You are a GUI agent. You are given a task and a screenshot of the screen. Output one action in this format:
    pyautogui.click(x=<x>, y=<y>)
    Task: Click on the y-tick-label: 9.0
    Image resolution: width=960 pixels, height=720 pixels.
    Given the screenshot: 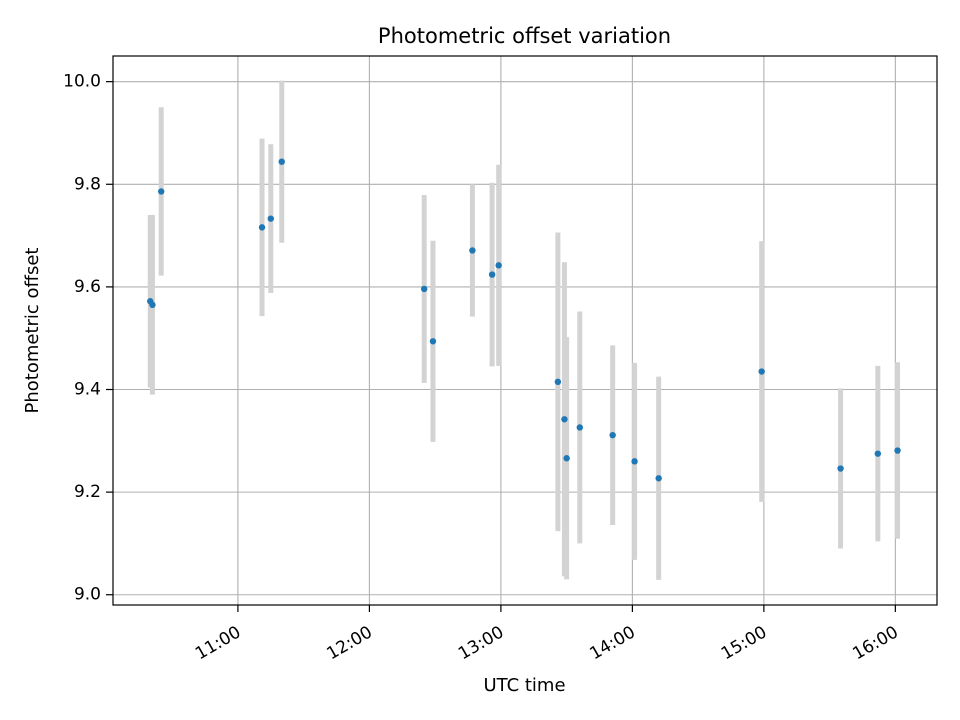 What is the action you would take?
    pyautogui.click(x=87, y=595)
    